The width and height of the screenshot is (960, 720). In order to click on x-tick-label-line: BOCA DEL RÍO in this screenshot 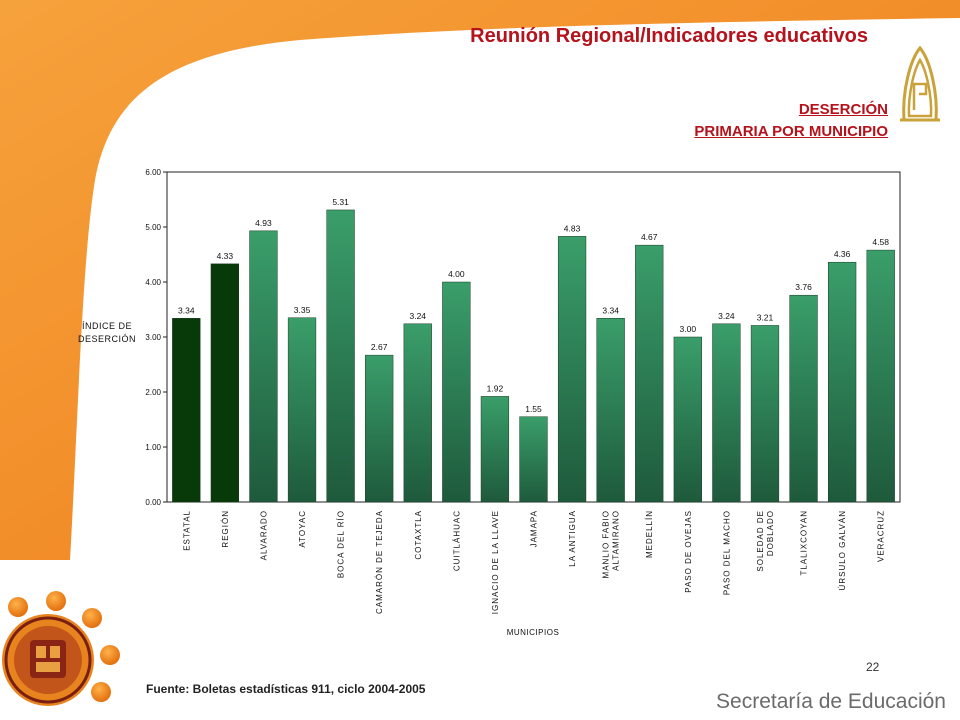, I will do `click(341, 544)`.